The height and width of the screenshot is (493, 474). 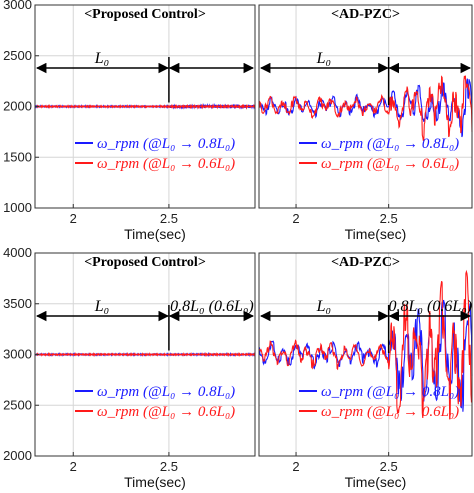 I want to click on y-tick-label: 1500, so click(x=17, y=156).